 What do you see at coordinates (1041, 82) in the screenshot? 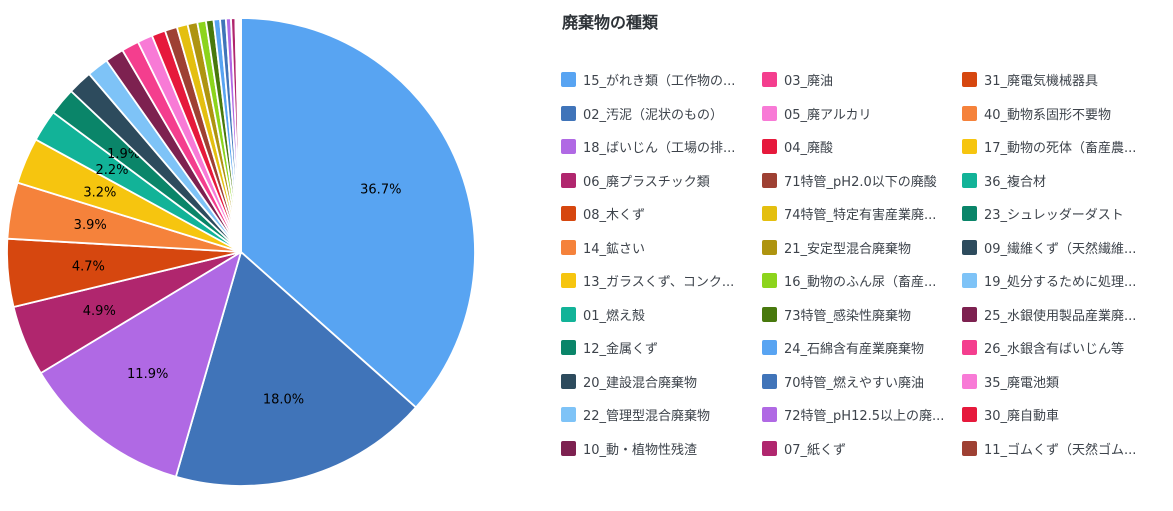
I see `legend-label: 31_廃電気機械器具` at bounding box center [1041, 82].